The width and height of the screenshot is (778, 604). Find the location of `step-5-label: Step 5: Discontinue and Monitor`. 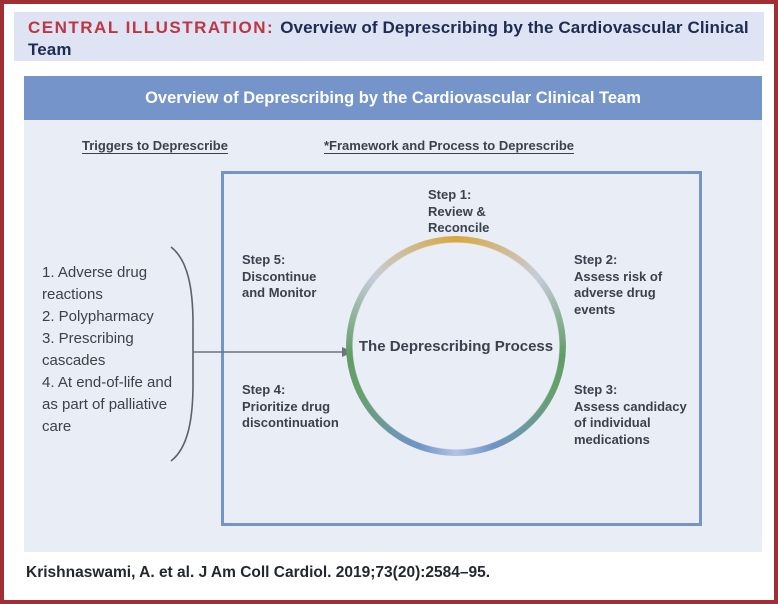

step-5-label: Step 5: Discontinue and Monitor is located at coordinates (289, 277).